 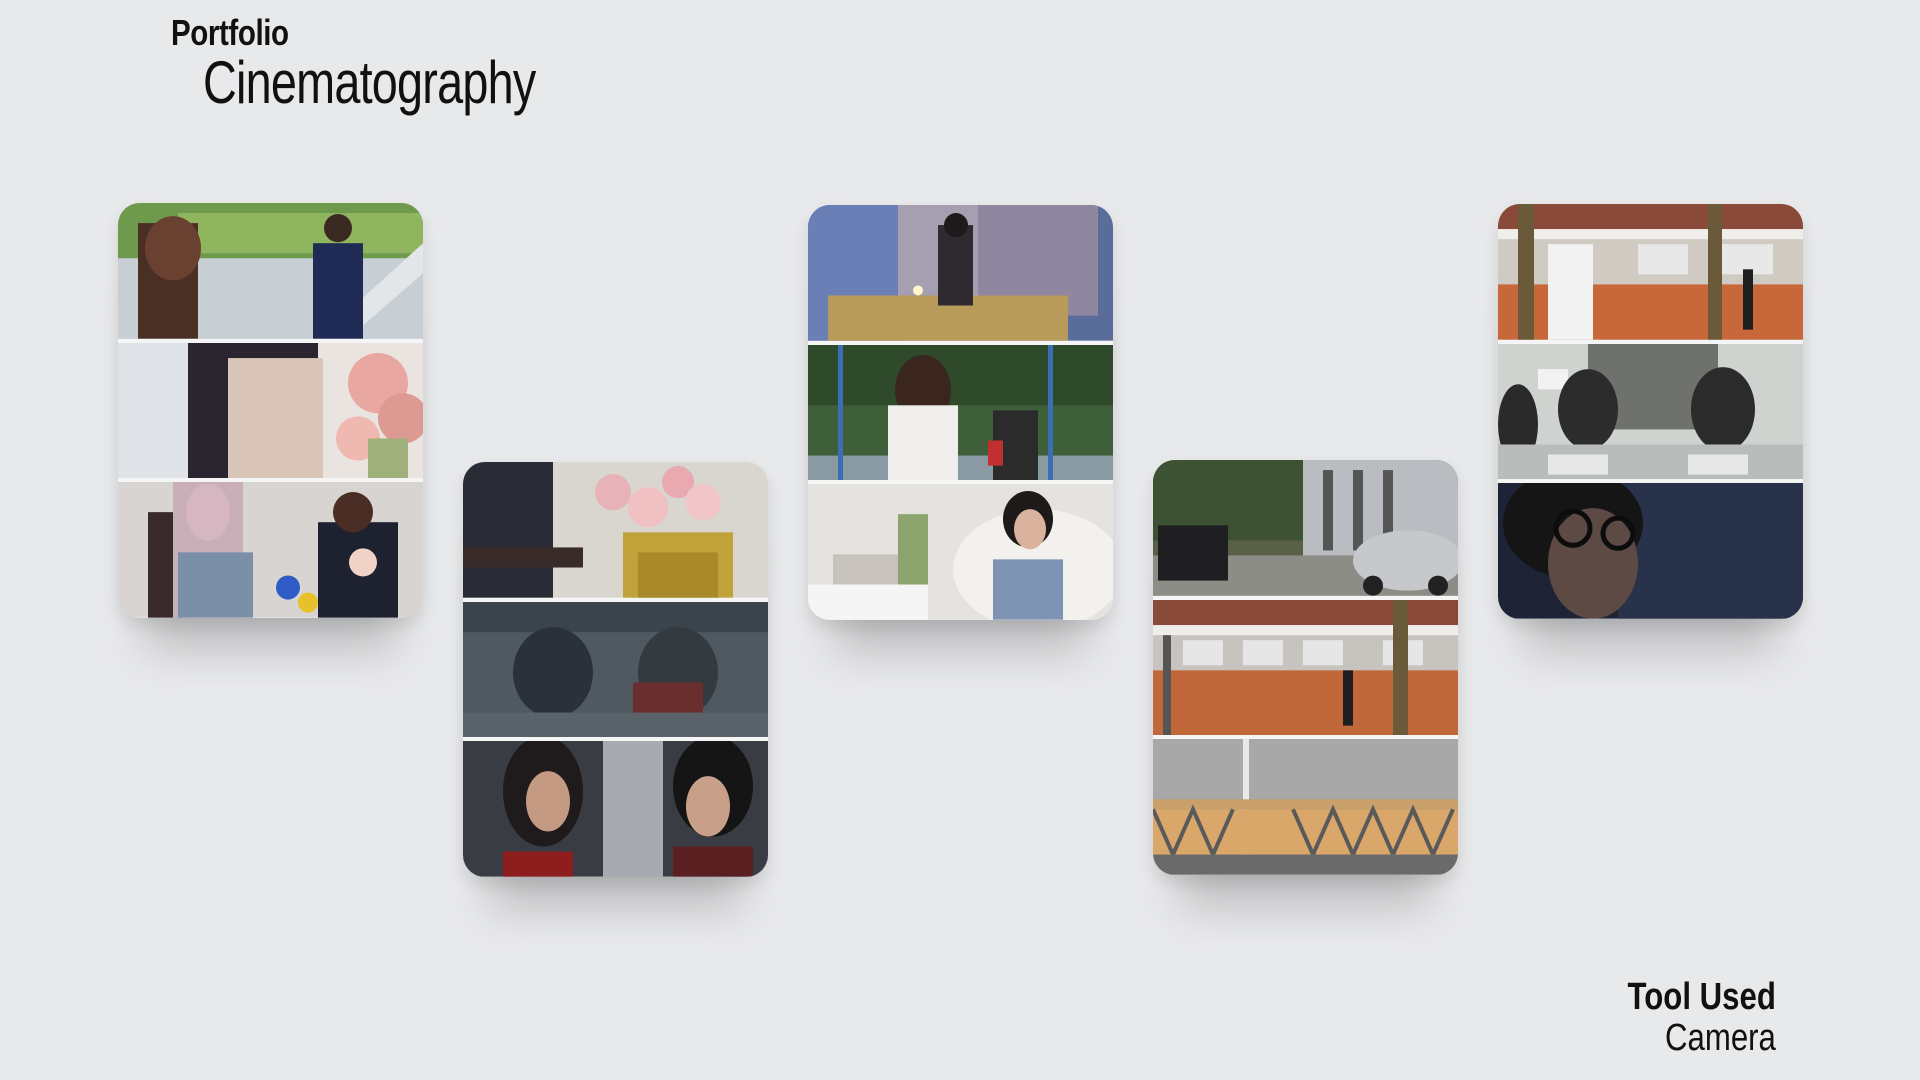 What do you see at coordinates (960, 273) in the screenshot?
I see `film-still-bedroom` at bounding box center [960, 273].